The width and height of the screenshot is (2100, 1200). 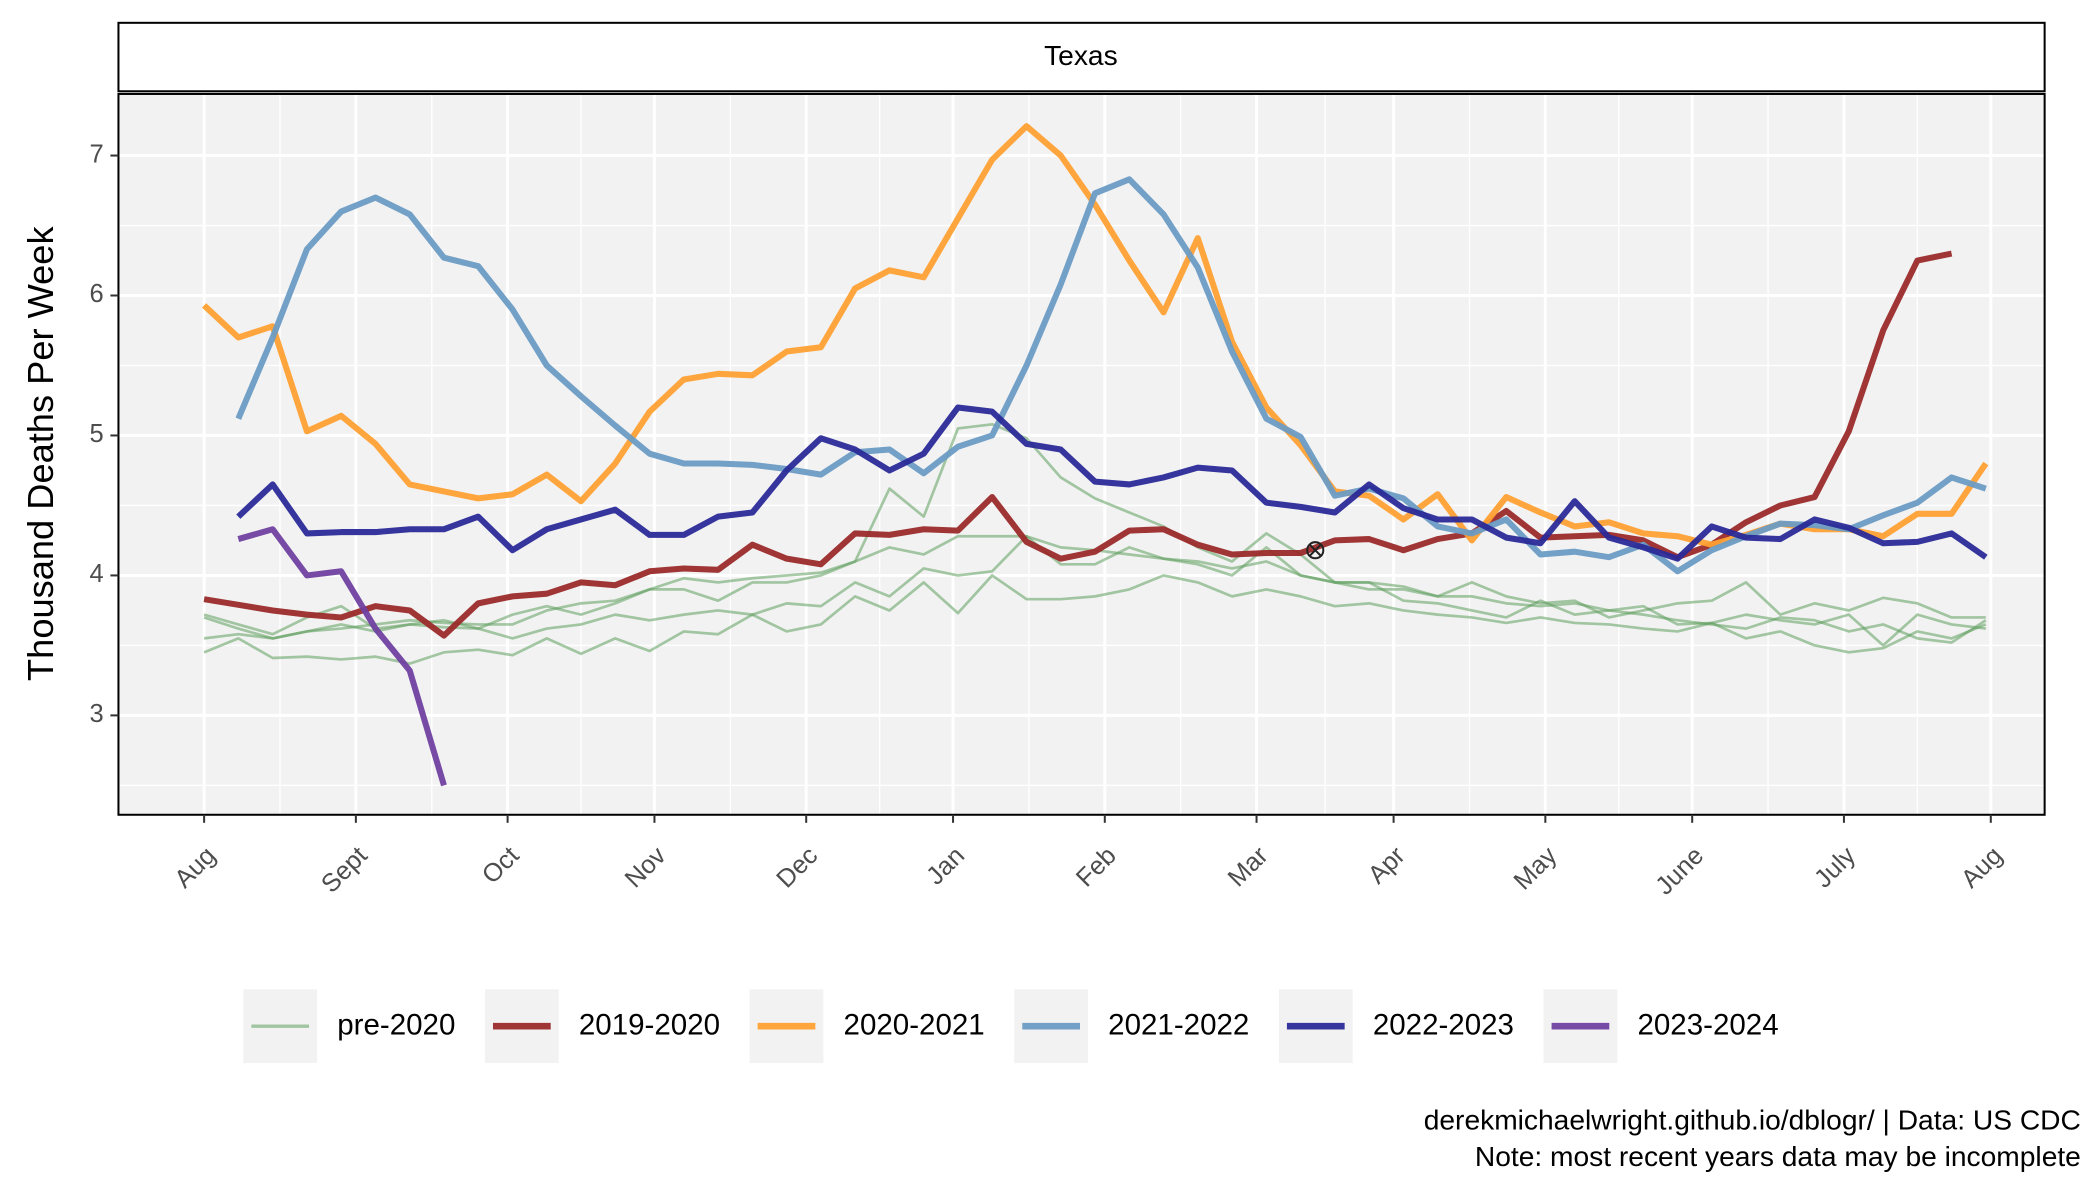 I want to click on x-tick-label: May, so click(x=1536, y=868).